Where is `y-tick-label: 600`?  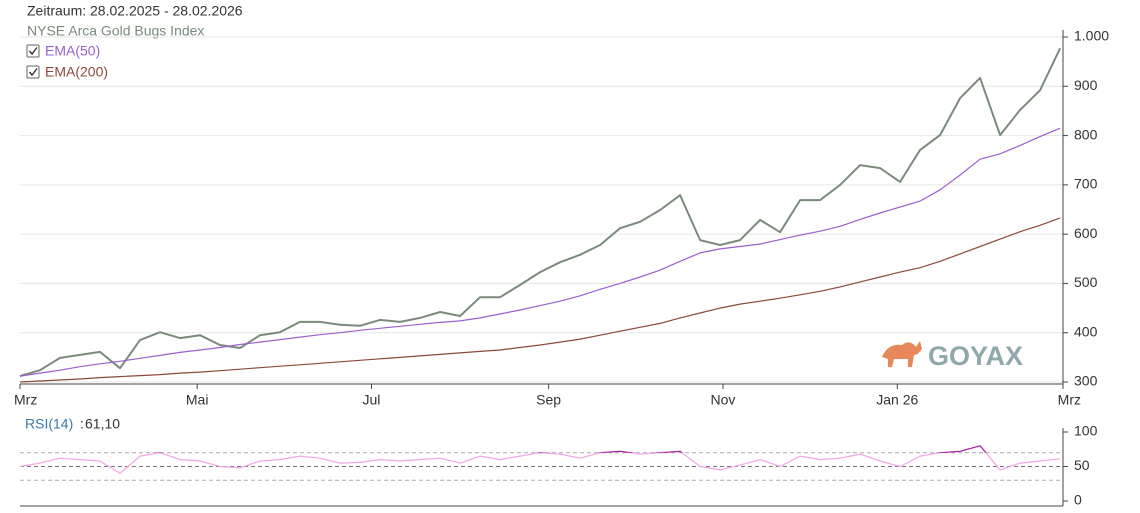 y-tick-label: 600 is located at coordinates (1086, 233).